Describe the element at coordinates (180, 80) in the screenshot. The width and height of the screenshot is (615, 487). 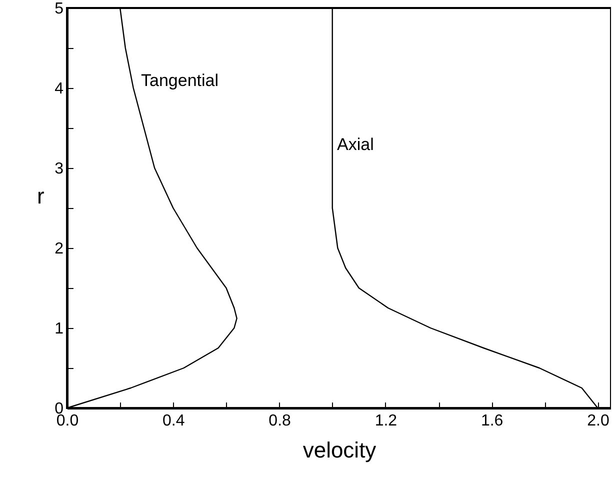
I see `annotation: Tangential` at that location.